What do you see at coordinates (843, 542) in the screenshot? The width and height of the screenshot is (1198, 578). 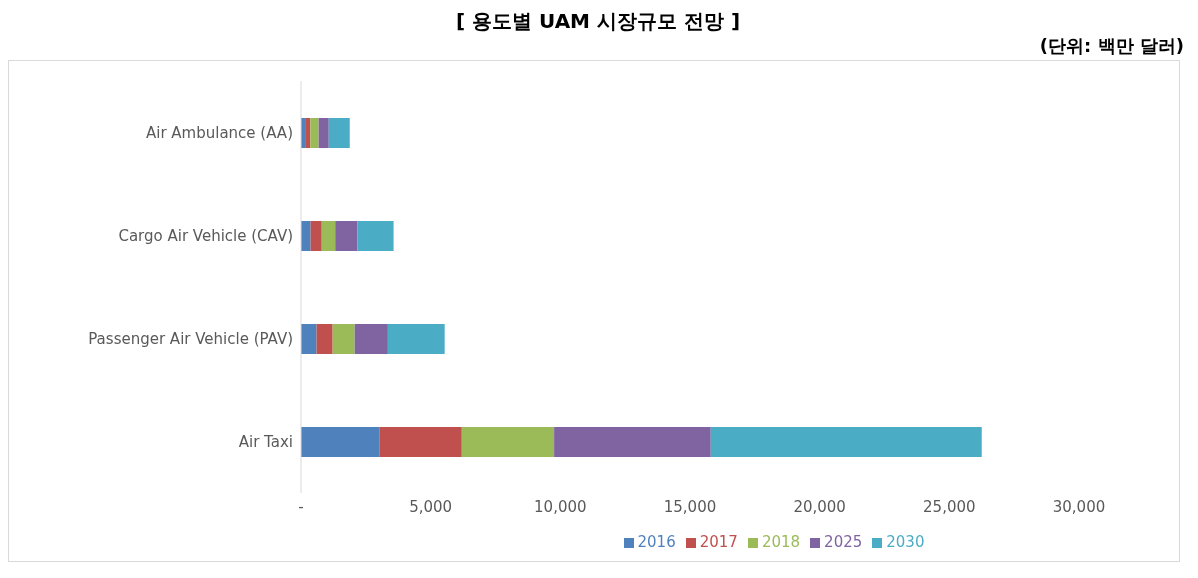 I see `legend-label: 2025` at bounding box center [843, 542].